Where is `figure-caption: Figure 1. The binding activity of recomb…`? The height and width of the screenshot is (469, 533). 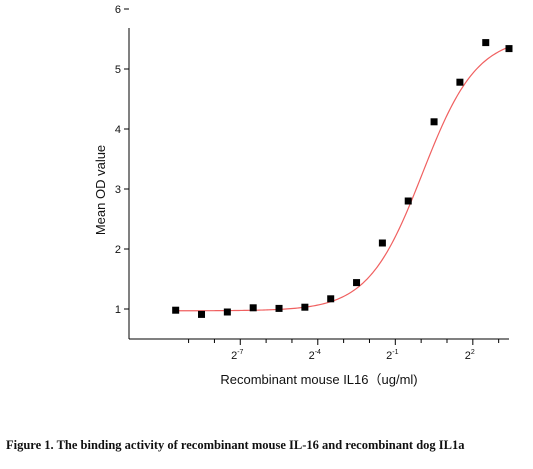
figure-caption: Figure 1. The binding activity of recomb… is located at coordinates (235, 445).